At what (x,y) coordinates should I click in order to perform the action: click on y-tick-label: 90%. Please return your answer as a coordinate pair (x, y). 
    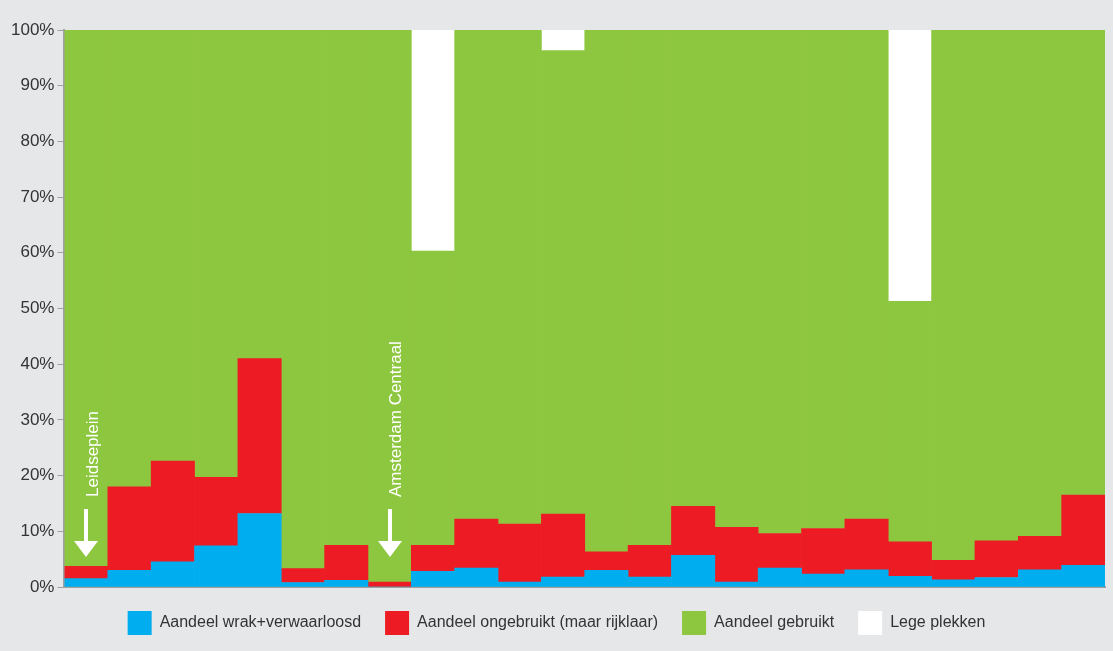
    Looking at the image, I should click on (37, 85).